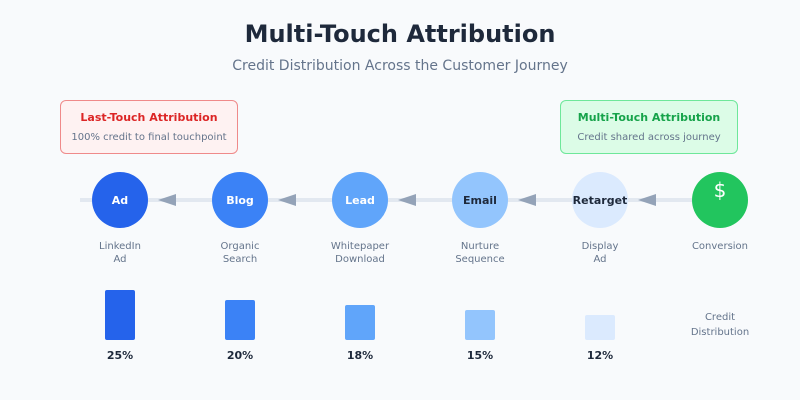  I want to click on label-line: Organic, so click(240, 246).